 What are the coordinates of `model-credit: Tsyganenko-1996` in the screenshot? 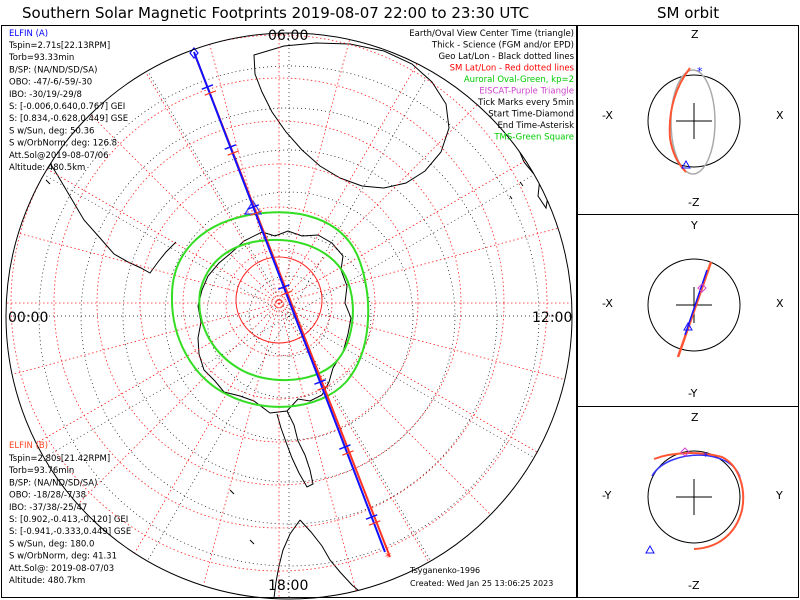 It's located at (444, 570).